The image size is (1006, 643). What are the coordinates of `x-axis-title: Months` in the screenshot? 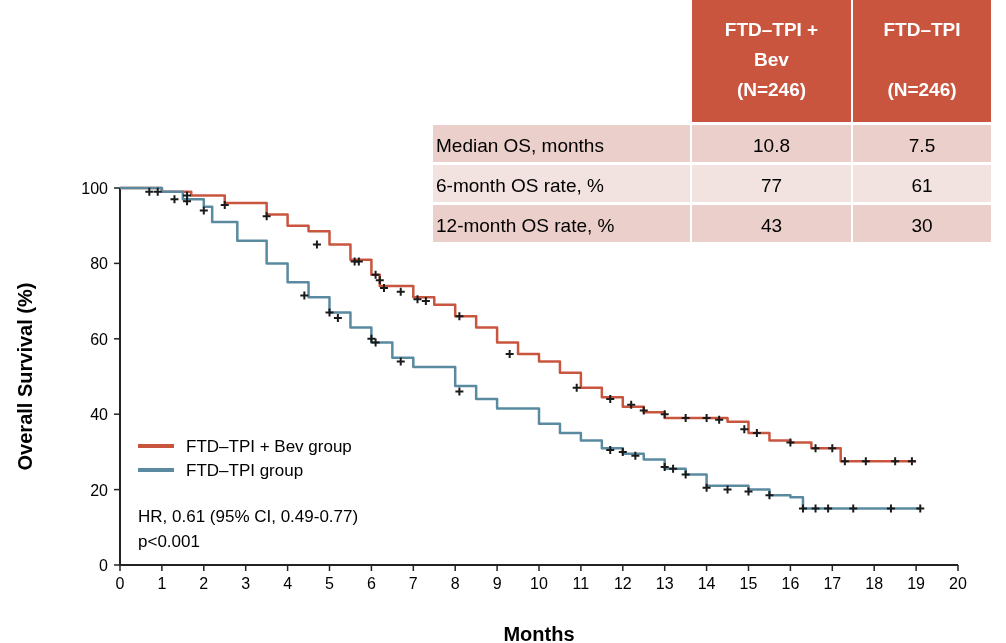 It's located at (539, 633).